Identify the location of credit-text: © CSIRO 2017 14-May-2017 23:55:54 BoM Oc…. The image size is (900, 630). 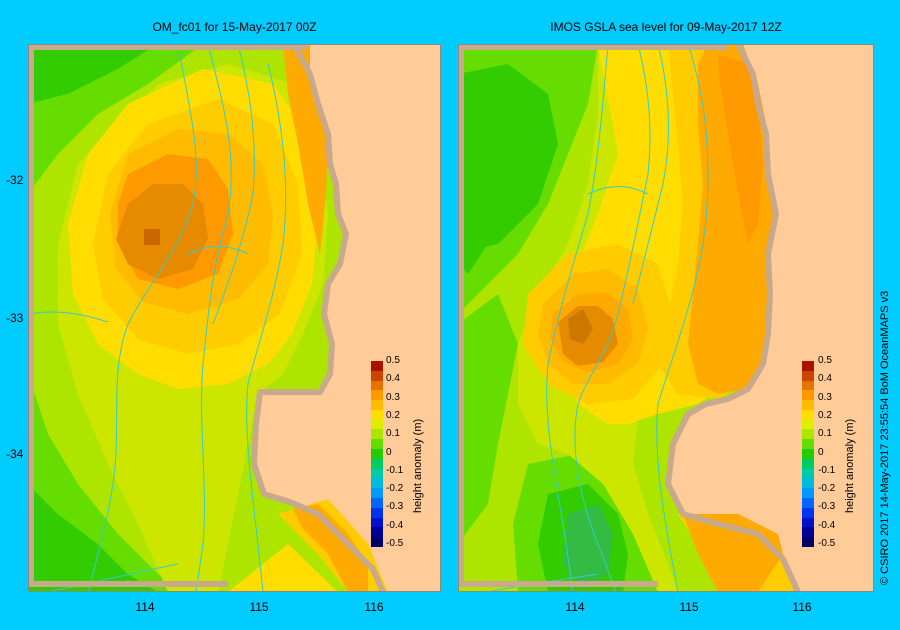
(885, 437).